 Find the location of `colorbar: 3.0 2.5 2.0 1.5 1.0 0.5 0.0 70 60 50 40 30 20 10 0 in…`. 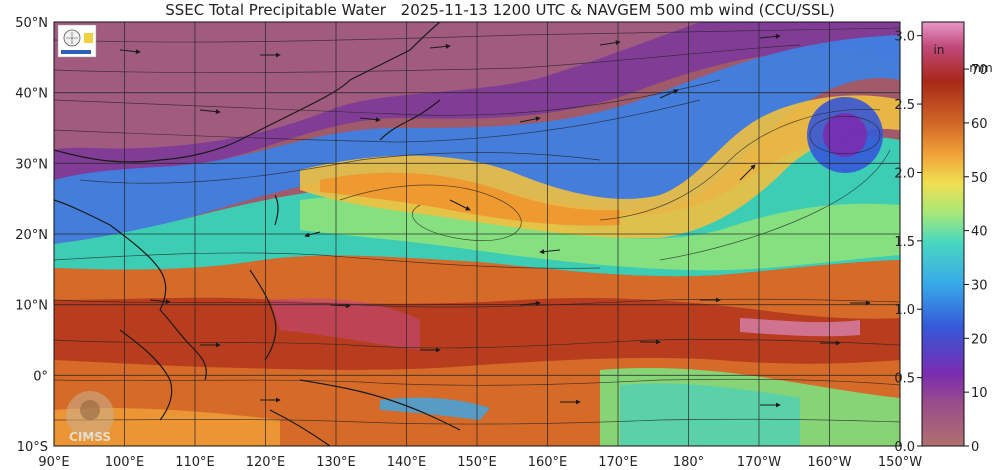

colorbar: 3.0 2.5 2.0 1.5 1.0 0.5 0.0 70 60 50 40 30 20 10 0 in… is located at coordinates (943, 238).